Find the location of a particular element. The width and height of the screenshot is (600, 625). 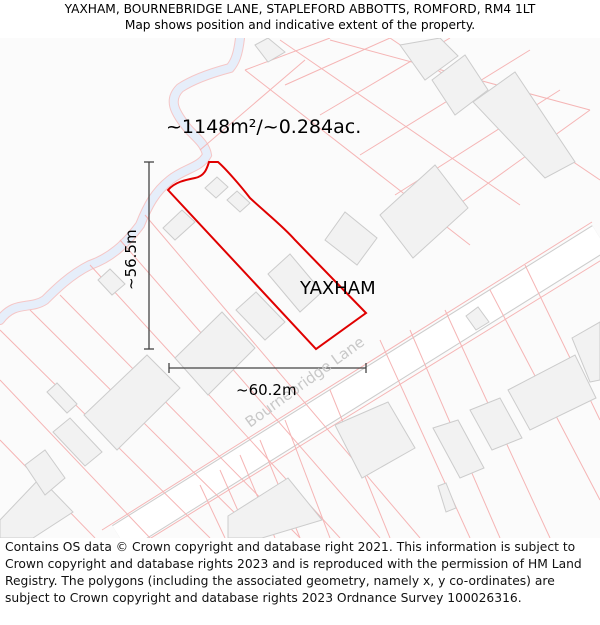

property-boundary is located at coordinates (267, 256).